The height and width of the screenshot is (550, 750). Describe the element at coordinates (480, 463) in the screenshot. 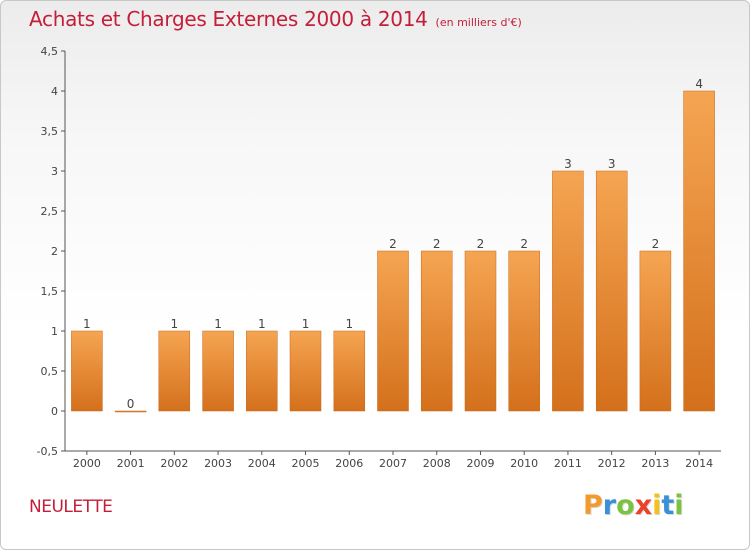

I see `x-tick-label: 2009` at that location.